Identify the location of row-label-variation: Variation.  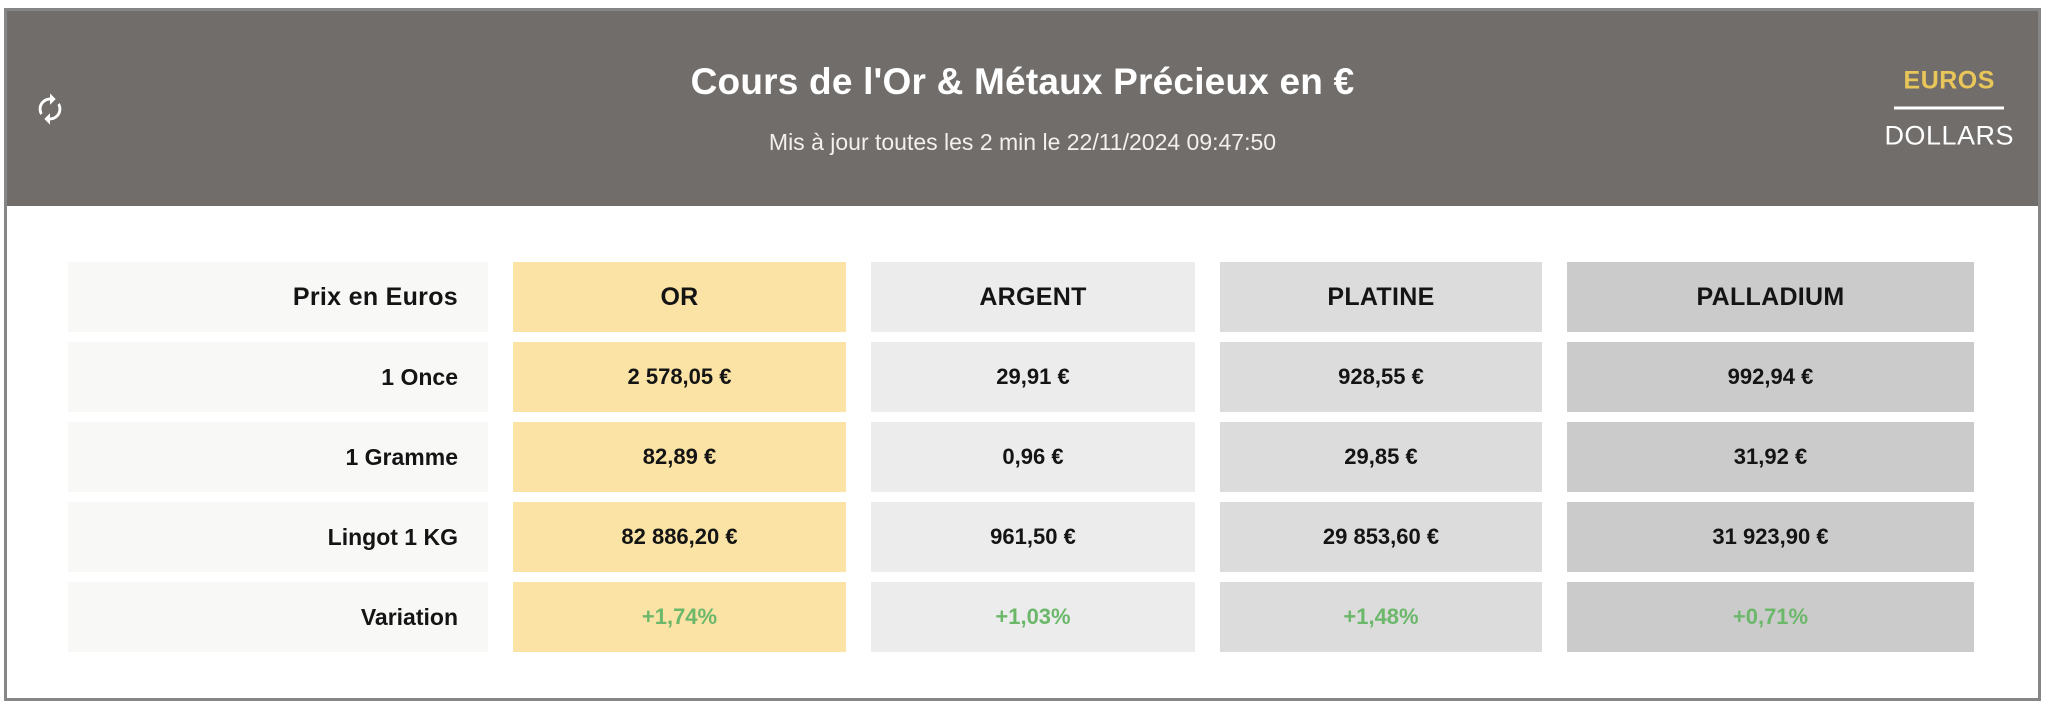
(278, 617).